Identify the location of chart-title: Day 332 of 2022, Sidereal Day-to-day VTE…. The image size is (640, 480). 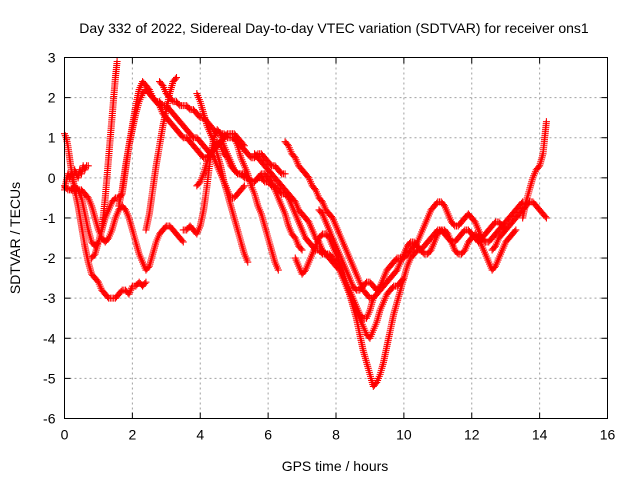
(334, 28).